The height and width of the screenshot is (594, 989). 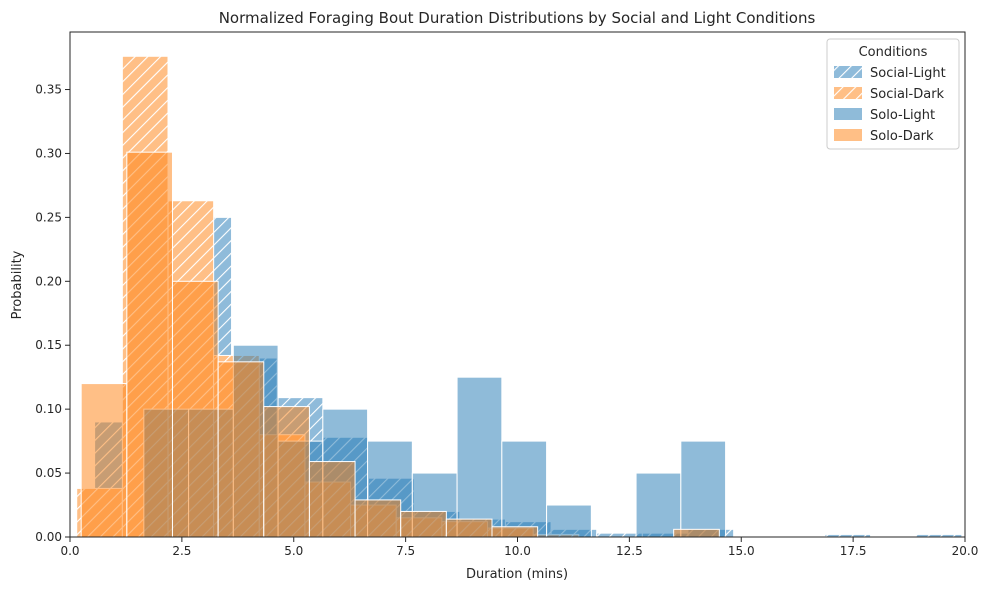 I want to click on x-tick-label: 17.5, so click(x=853, y=551).